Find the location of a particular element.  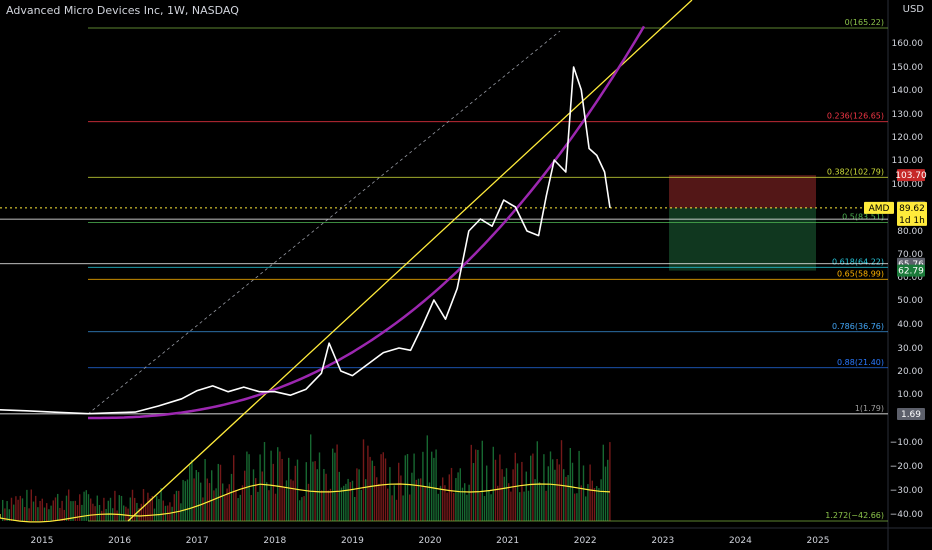

risk-zone is located at coordinates (742, 191).